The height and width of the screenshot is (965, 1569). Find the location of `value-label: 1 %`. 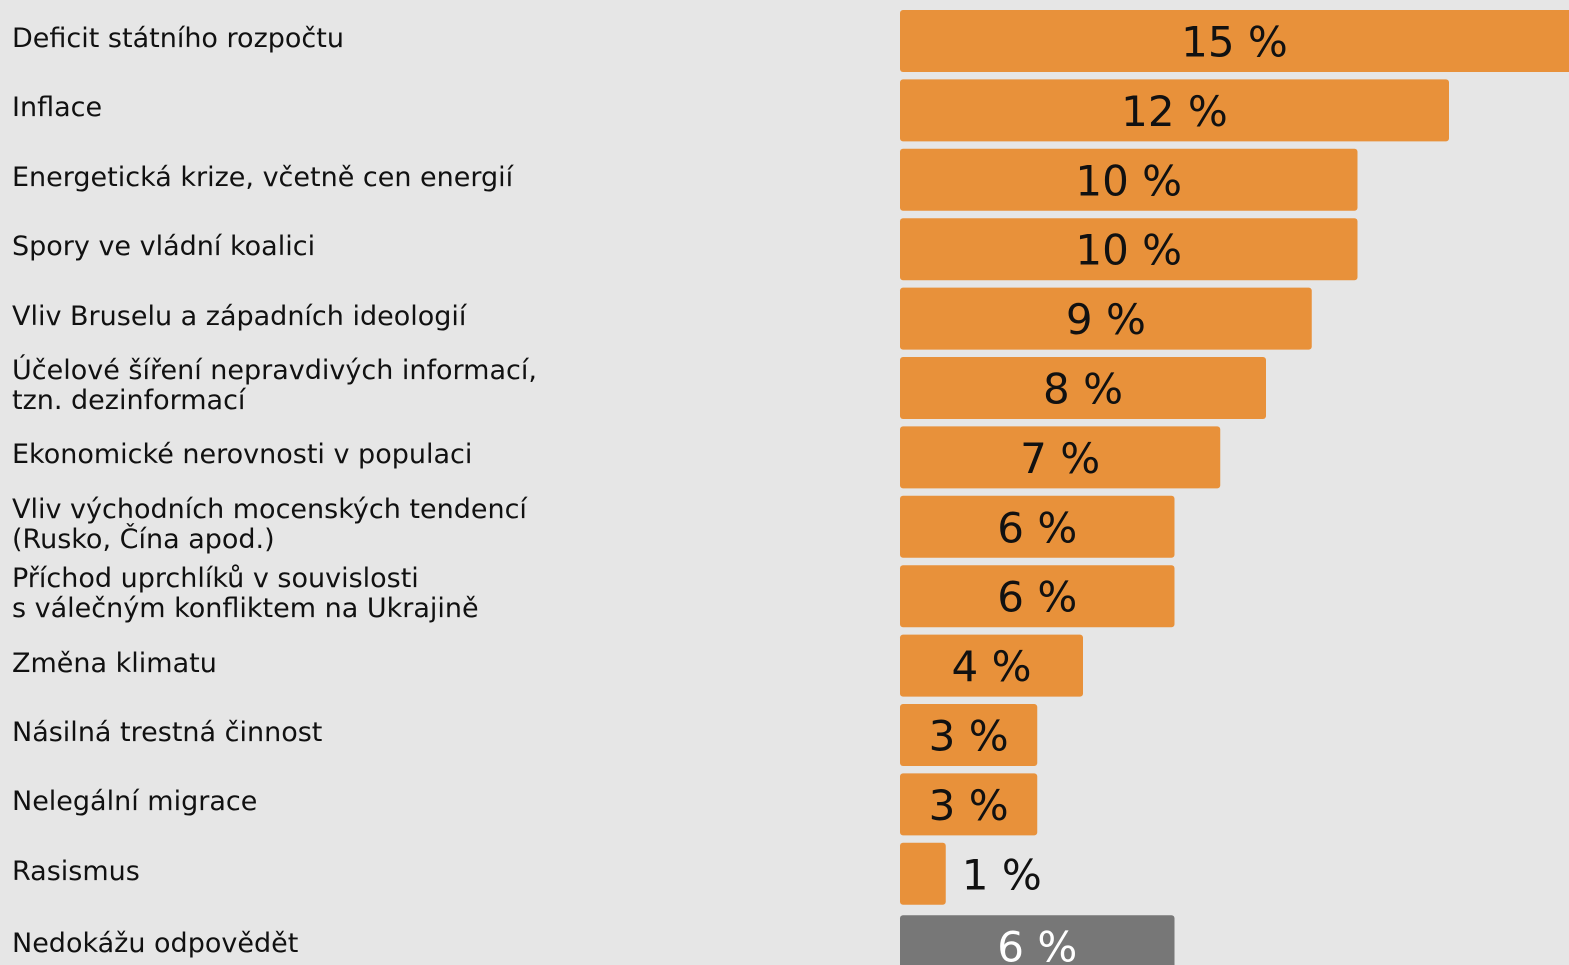

value-label: 1 % is located at coordinates (1002, 874).